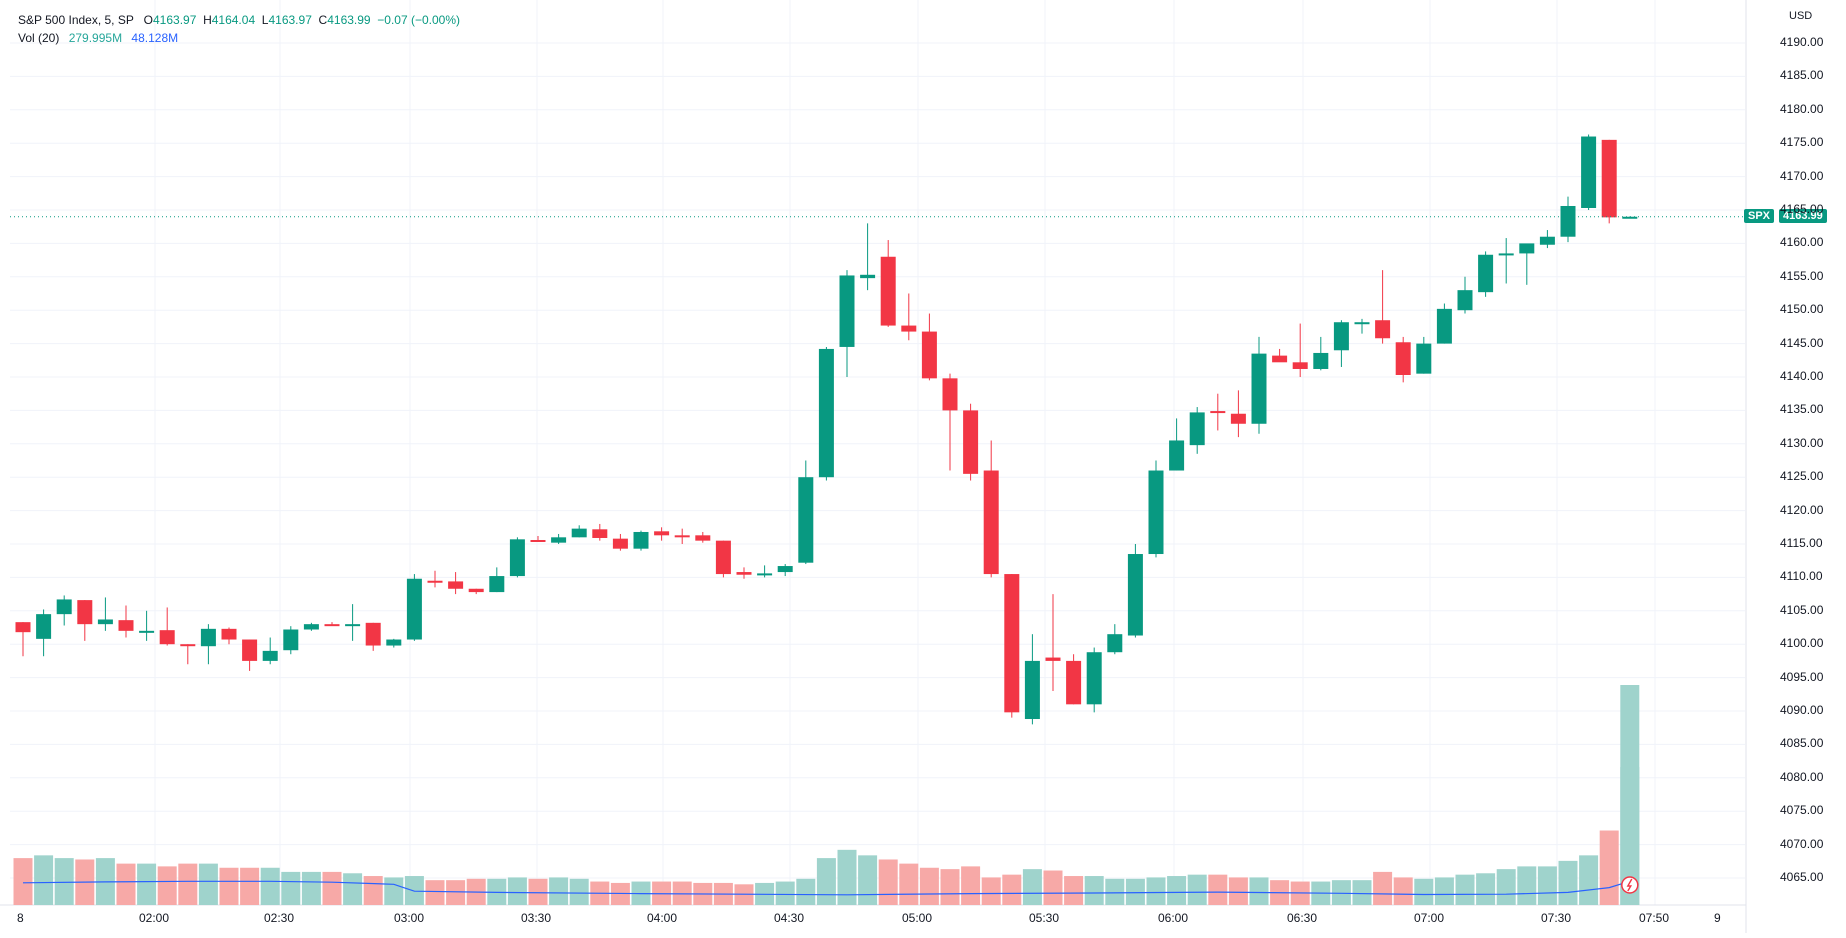 The width and height of the screenshot is (1846, 938). I want to click on price-tick-label: 4160.00, so click(1802, 242).